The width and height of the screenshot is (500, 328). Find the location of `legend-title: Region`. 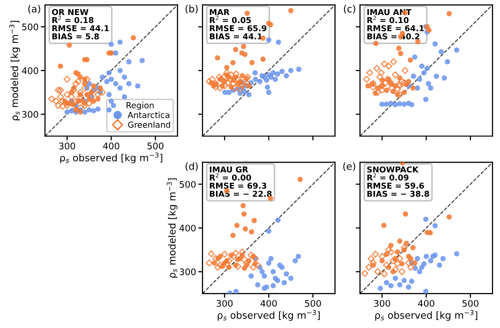

legend-title: Region is located at coordinates (140, 106).